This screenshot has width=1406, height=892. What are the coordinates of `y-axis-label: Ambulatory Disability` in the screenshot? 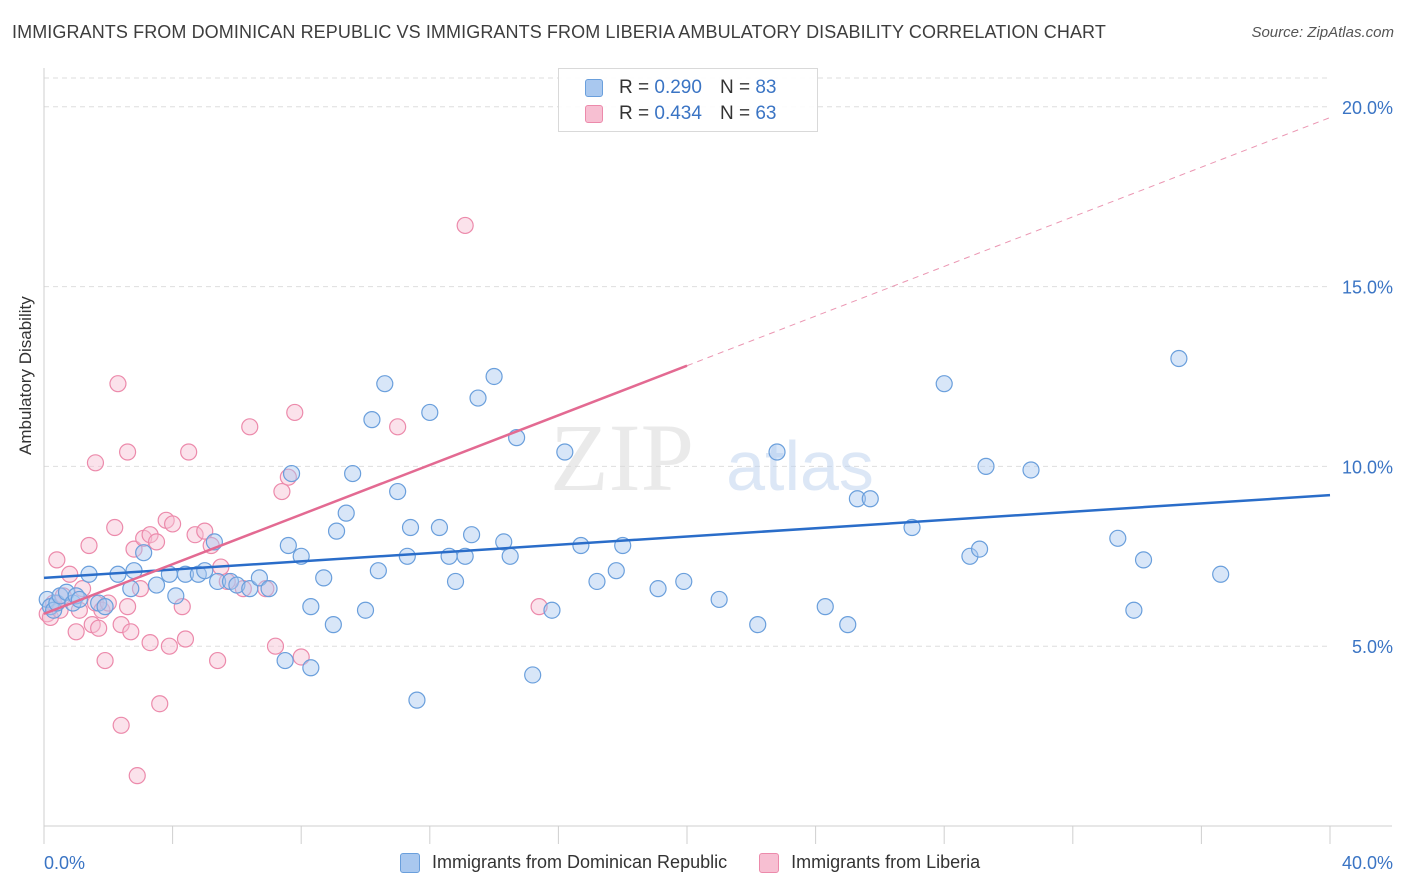 It's located at (25, 375).